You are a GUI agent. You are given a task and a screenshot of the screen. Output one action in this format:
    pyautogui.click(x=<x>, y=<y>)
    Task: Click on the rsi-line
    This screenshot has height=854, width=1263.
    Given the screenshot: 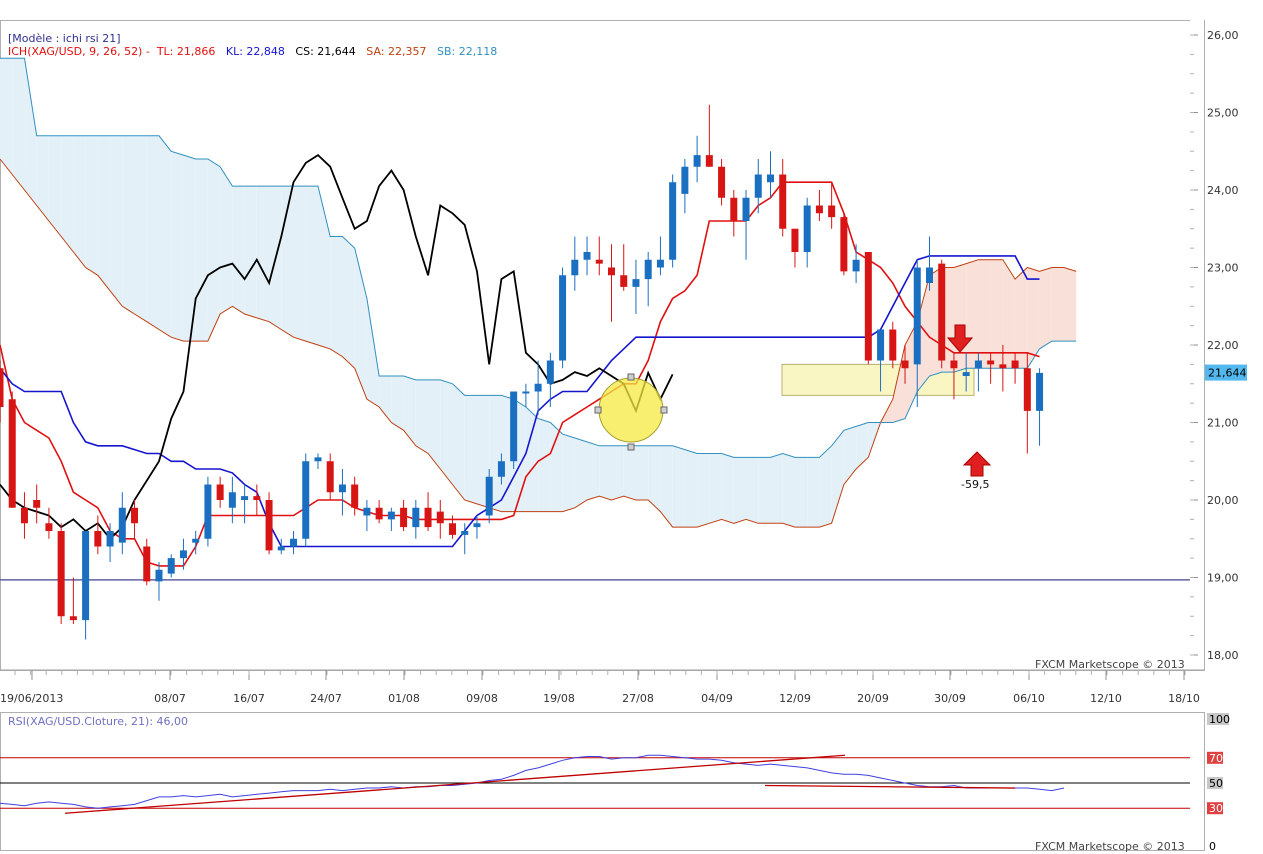 What is the action you would take?
    pyautogui.click(x=532, y=781)
    